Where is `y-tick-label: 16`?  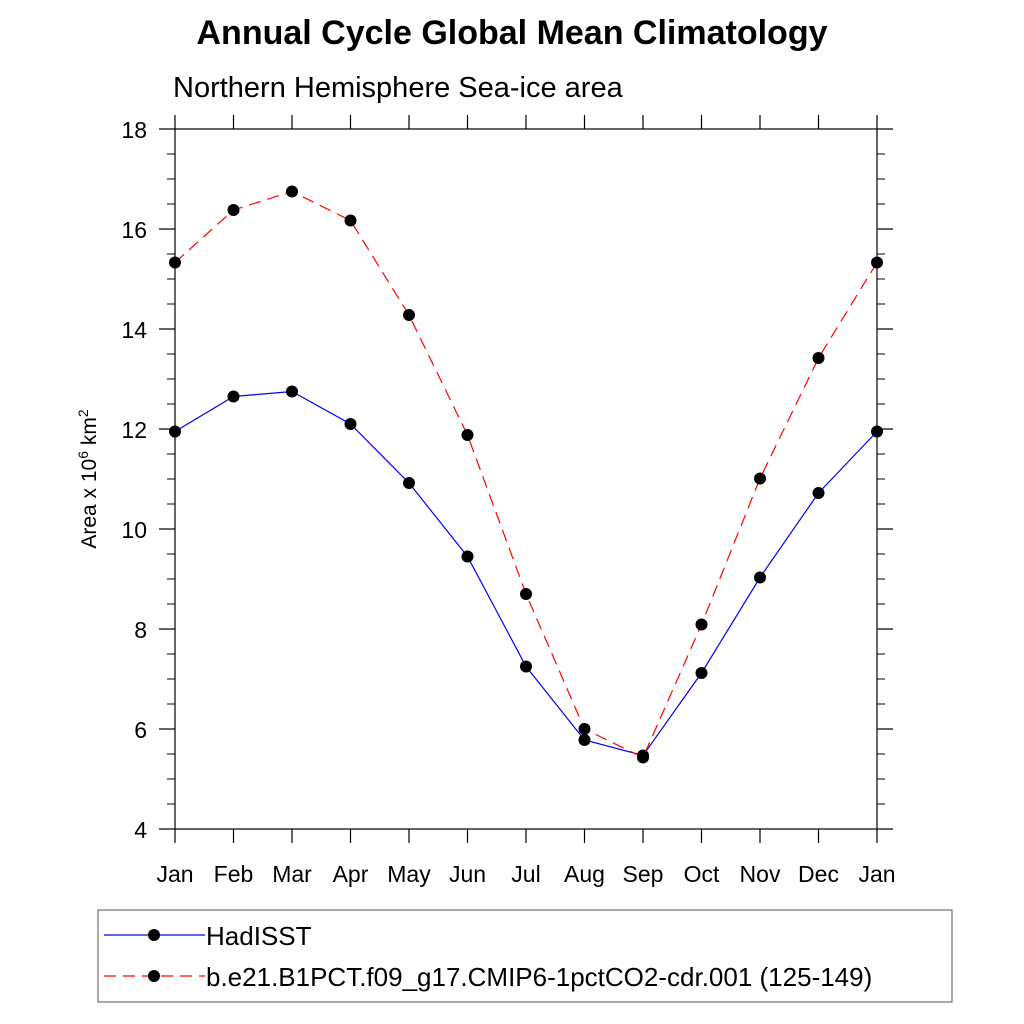
y-tick-label: 16 is located at coordinates (134, 230).